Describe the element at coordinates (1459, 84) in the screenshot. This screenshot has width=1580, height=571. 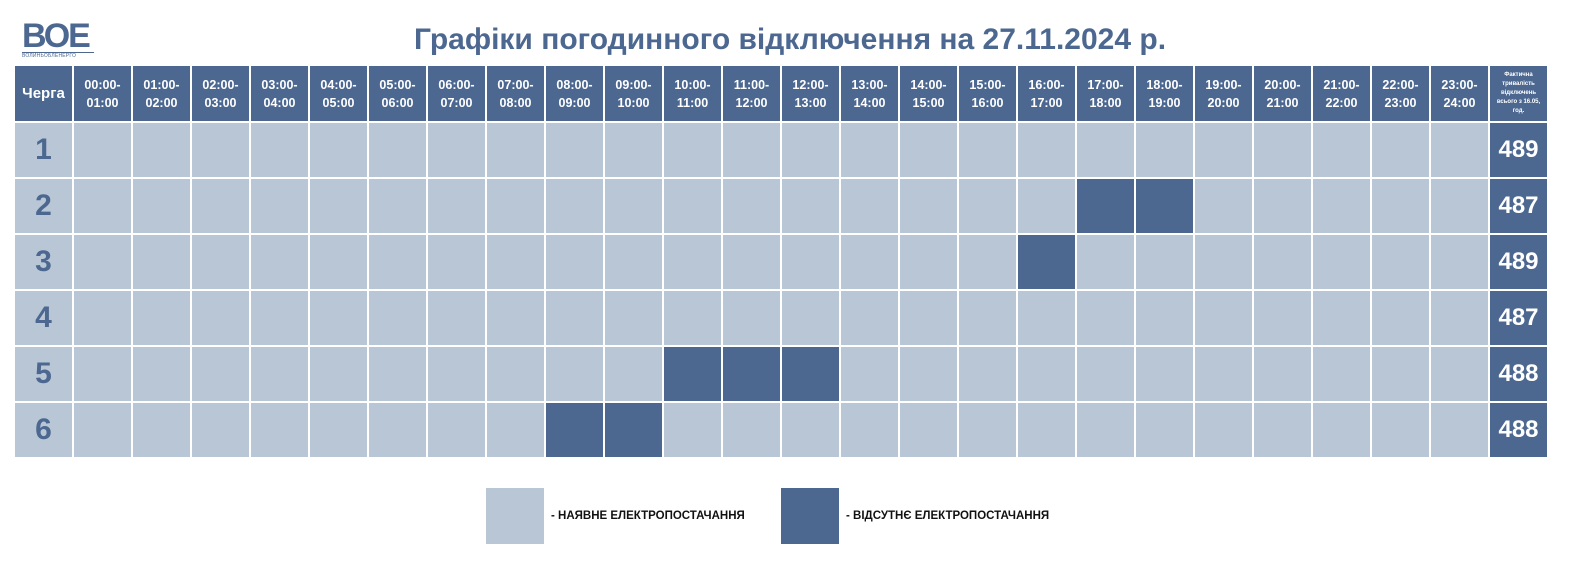
I see `hour-start-label: 23:00-` at that location.